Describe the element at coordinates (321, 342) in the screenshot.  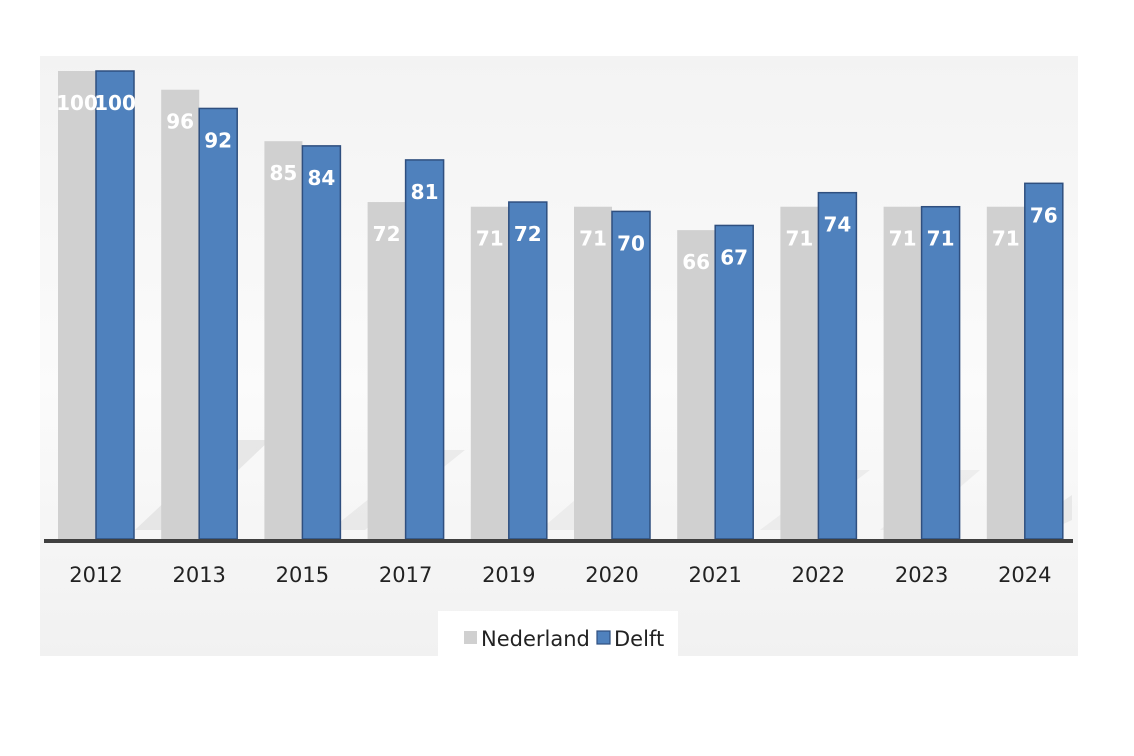
I see `bar-delft-2015` at that location.